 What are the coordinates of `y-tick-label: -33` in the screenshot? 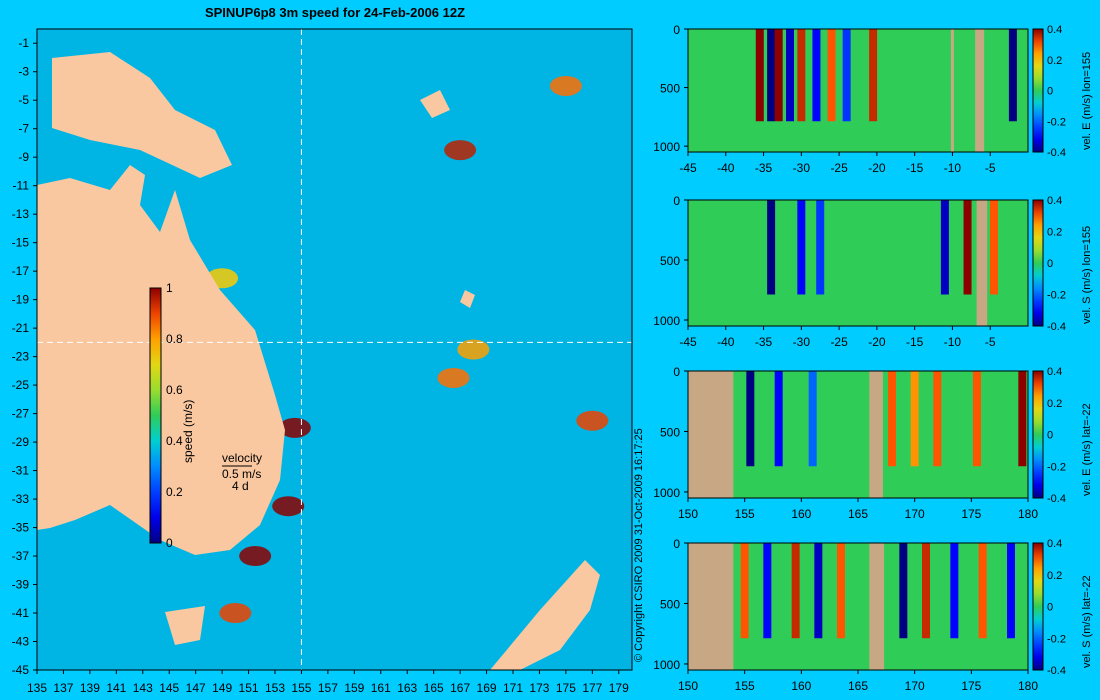 It's located at (21, 499).